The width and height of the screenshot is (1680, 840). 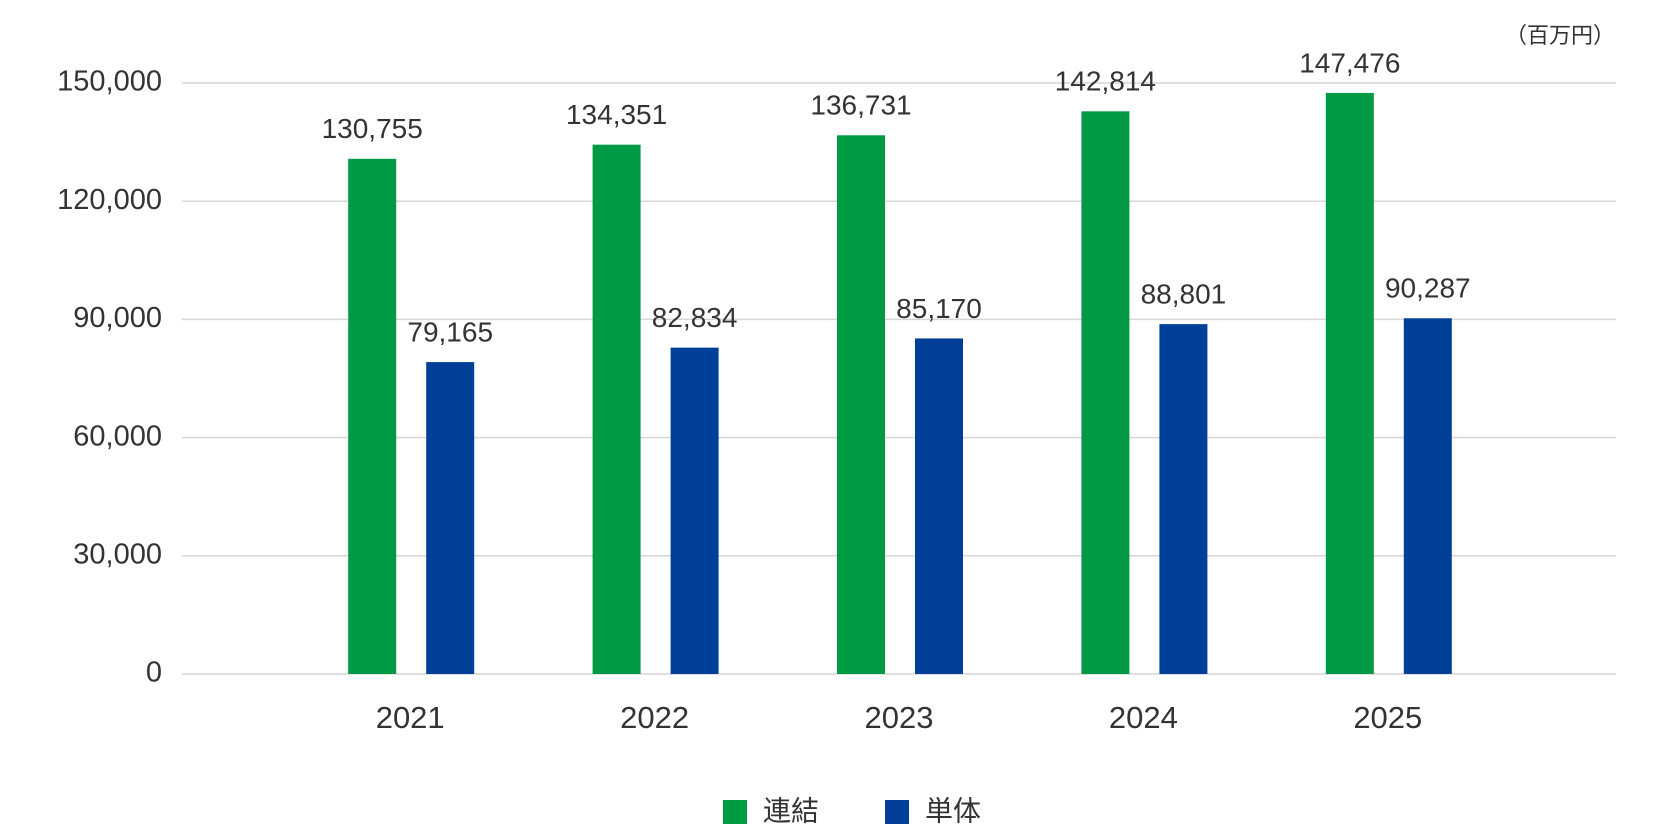 What do you see at coordinates (1143, 717) in the screenshot?
I see `x-tick-label: 2024` at bounding box center [1143, 717].